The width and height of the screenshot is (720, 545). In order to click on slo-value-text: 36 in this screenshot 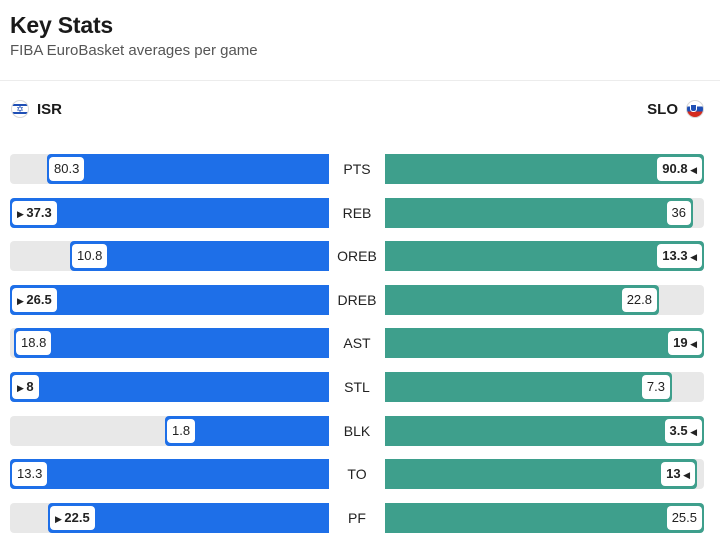, I will do `click(678, 212)`.